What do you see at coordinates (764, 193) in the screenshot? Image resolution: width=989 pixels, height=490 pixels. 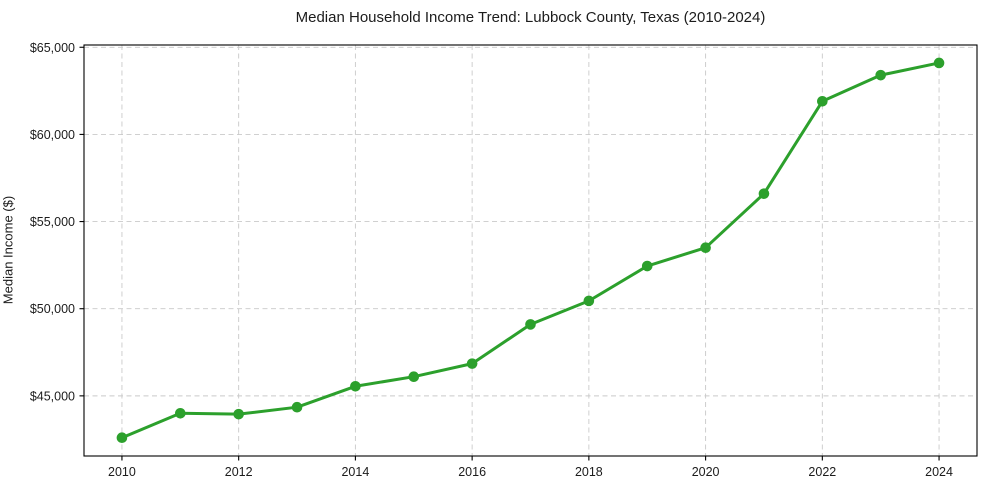 I see `data-point-2021` at bounding box center [764, 193].